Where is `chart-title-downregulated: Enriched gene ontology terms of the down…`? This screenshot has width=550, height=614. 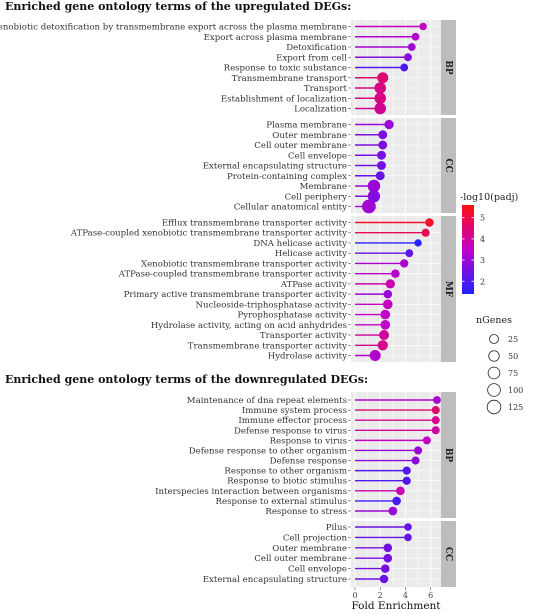
chart-title-downregulated: Enriched gene ontology terms of the down… is located at coordinates (186, 379).